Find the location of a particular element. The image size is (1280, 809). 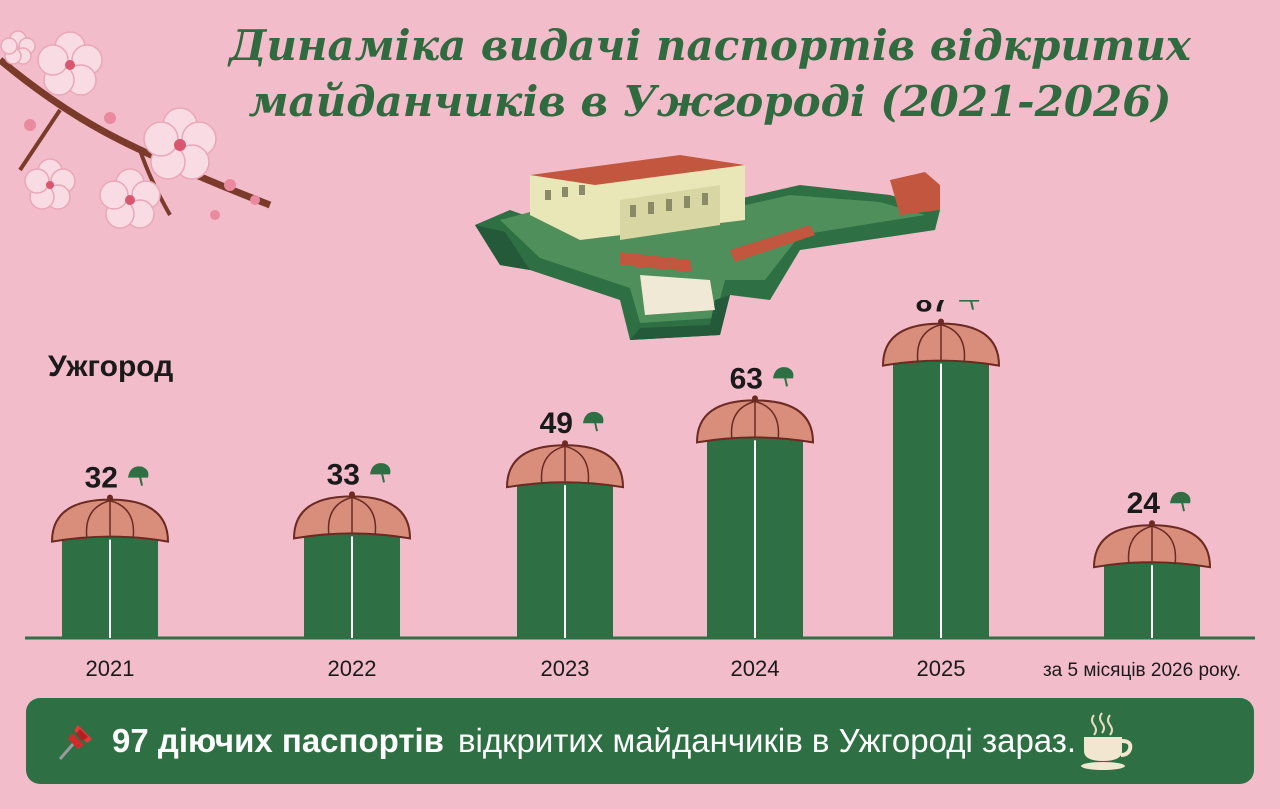

x-tick-label: за 5 місяців 2026 року. is located at coordinates (1142, 670).